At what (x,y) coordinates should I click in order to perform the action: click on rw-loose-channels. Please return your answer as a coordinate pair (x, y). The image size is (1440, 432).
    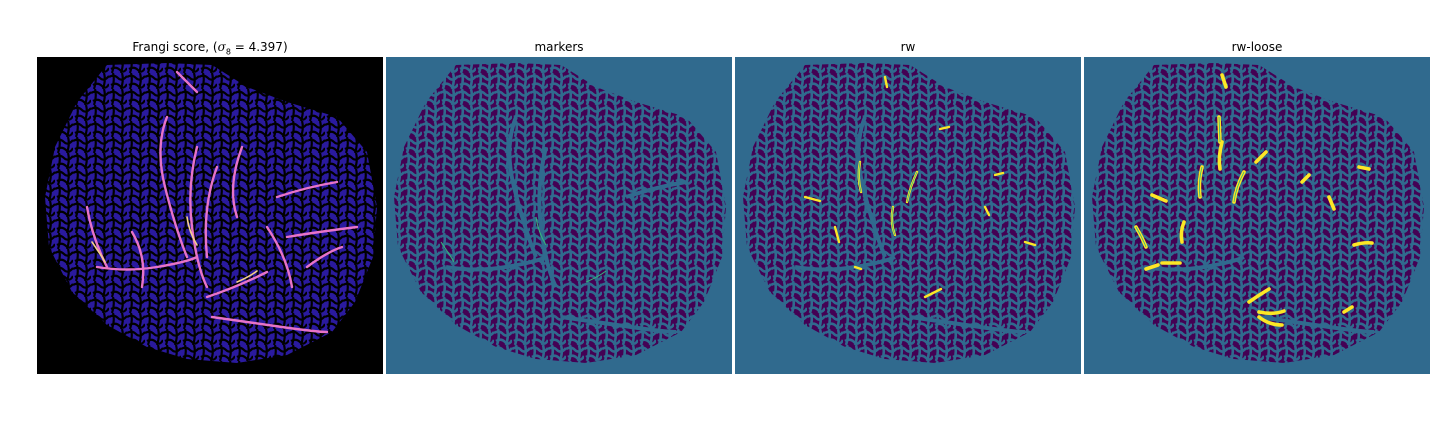
    Looking at the image, I should click on (1259, 294).